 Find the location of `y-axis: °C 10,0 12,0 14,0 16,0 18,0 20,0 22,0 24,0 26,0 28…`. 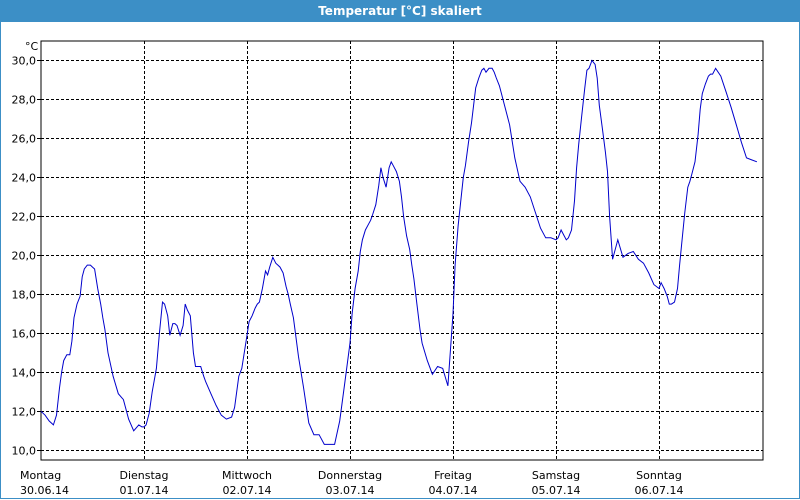

y-axis: °C 10,0 12,0 14,0 16,0 18,0 20,0 22,0 24,0 26,0 28… is located at coordinates (25, 249).